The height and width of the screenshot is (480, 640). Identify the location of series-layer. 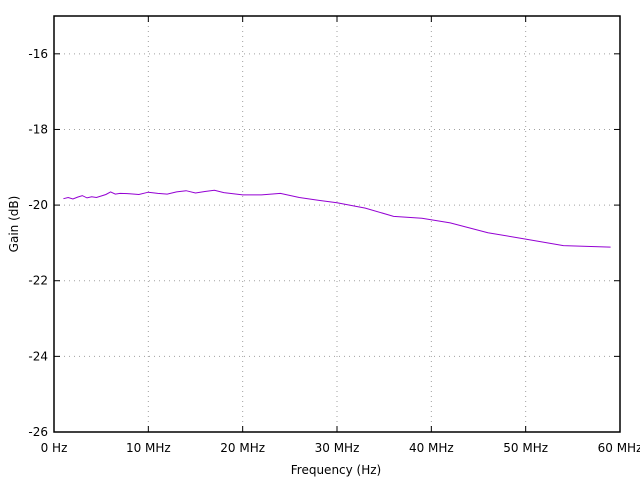
(337, 218).